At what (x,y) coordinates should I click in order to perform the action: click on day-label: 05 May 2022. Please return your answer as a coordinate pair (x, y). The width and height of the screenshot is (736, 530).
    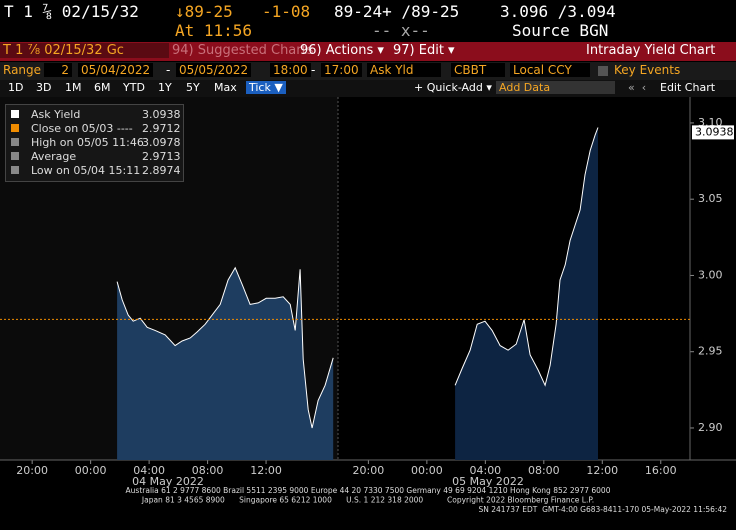
    Looking at the image, I should click on (488, 481).